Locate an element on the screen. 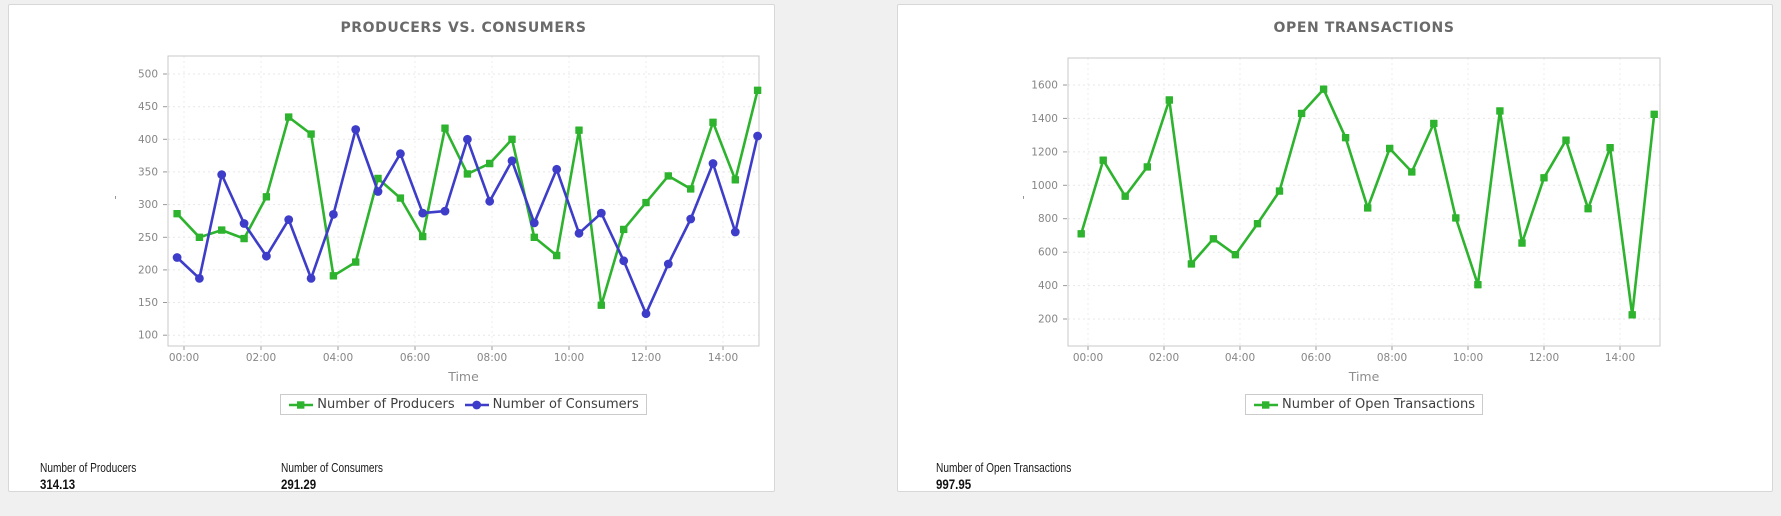 Image resolution: width=1781 pixels, height=516 pixels. stat-label: Number of Open Transactions is located at coordinates (1004, 467).